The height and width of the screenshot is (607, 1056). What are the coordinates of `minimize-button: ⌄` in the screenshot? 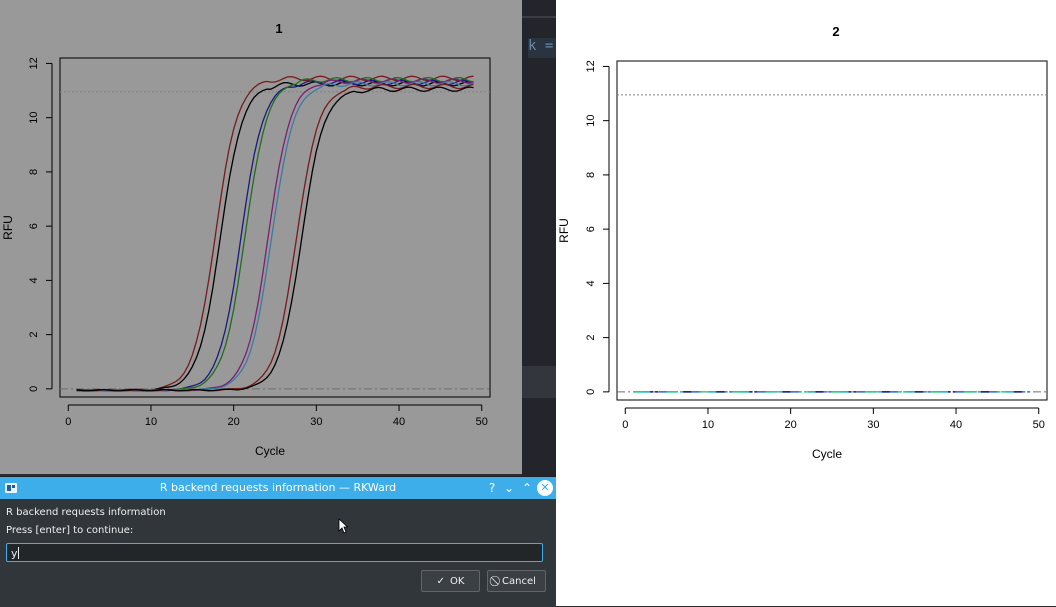 It's located at (509, 488).